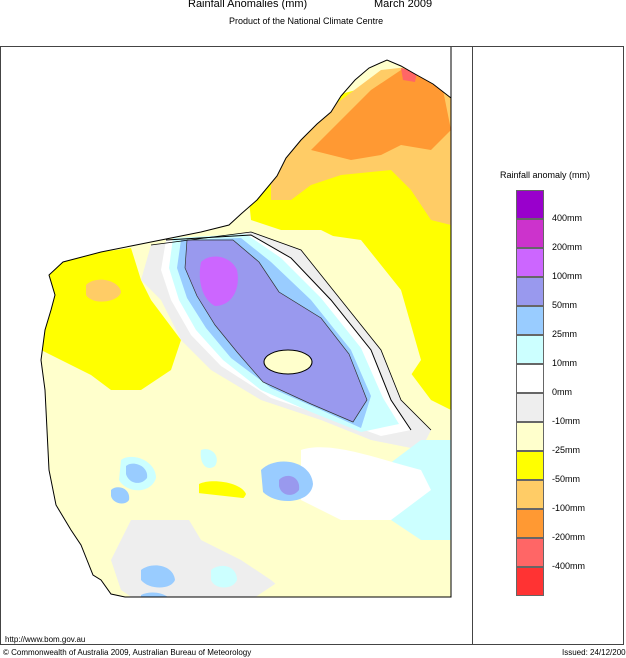 The width and height of the screenshot is (626, 658). Describe the element at coordinates (403, 5) in the screenshot. I see `map-date: March 2009` at that location.